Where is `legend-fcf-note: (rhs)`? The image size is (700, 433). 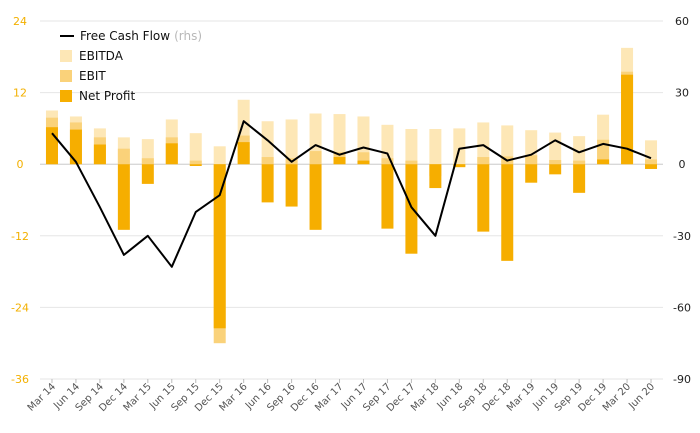 legend-fcf-note: (rhs) is located at coordinates (188, 36).